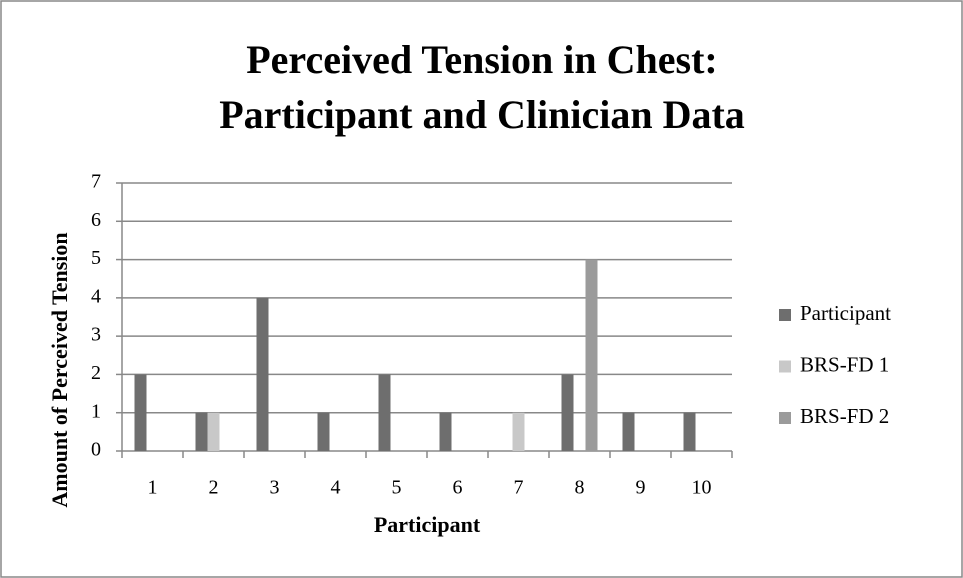  Describe the element at coordinates (96, 411) in the screenshot. I see `y-tick-label: 1` at that location.